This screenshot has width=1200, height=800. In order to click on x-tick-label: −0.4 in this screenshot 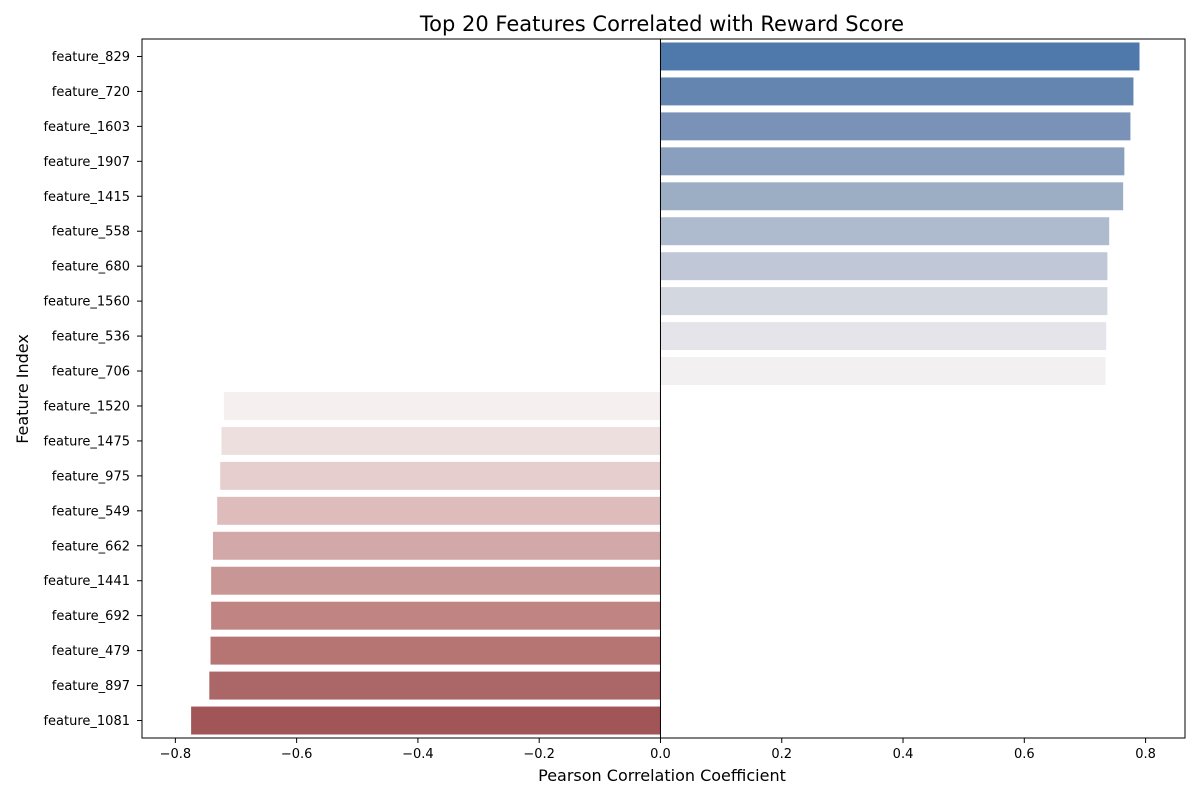, I will do `click(418, 754)`.